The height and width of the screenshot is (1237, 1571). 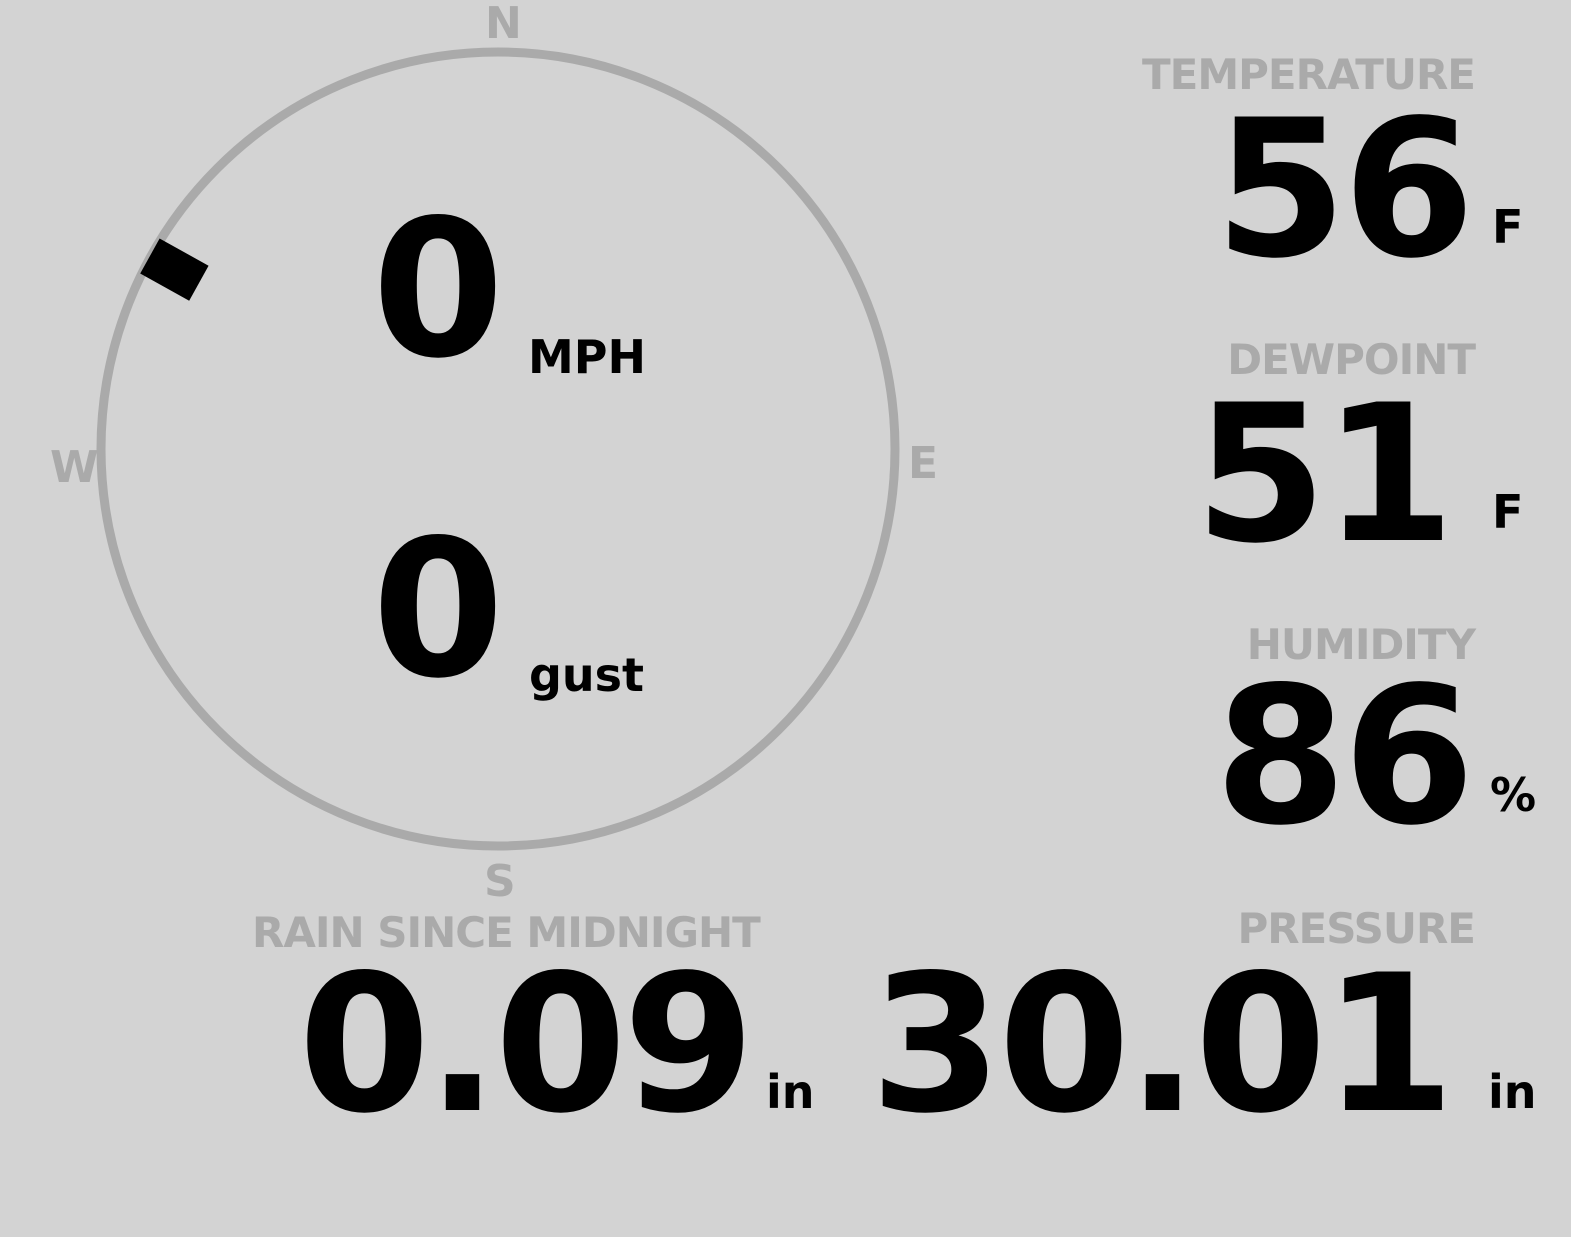 I want to click on temperature-unit: F, so click(x=1508, y=227).